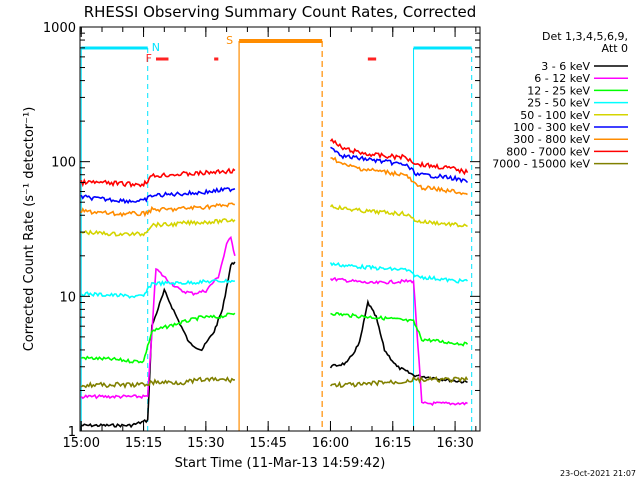 This screenshot has height=484, width=640. I want to click on legend-entry-label: 300 - 800 keV, so click(551, 139).